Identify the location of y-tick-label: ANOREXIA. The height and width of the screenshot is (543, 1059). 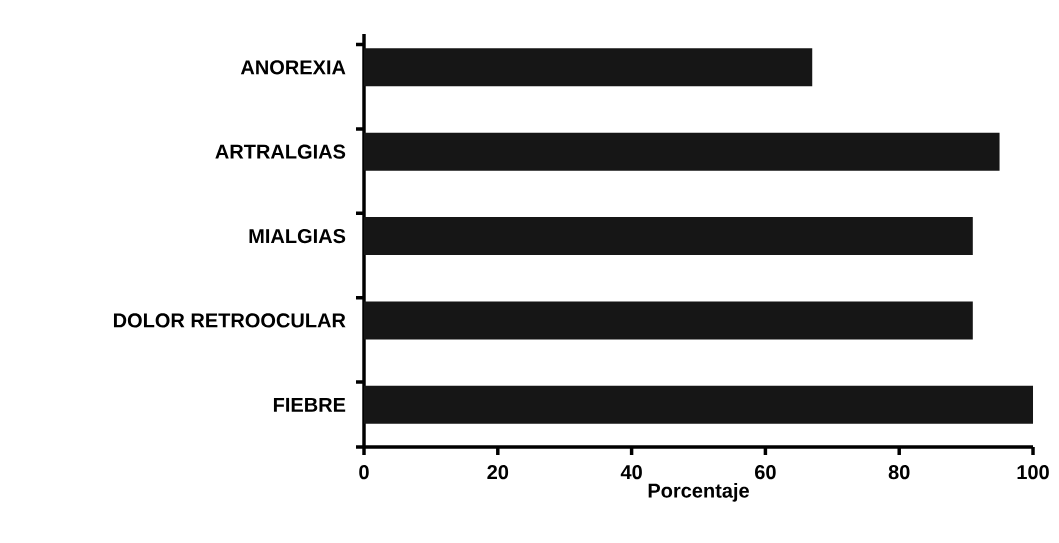
(293, 67).